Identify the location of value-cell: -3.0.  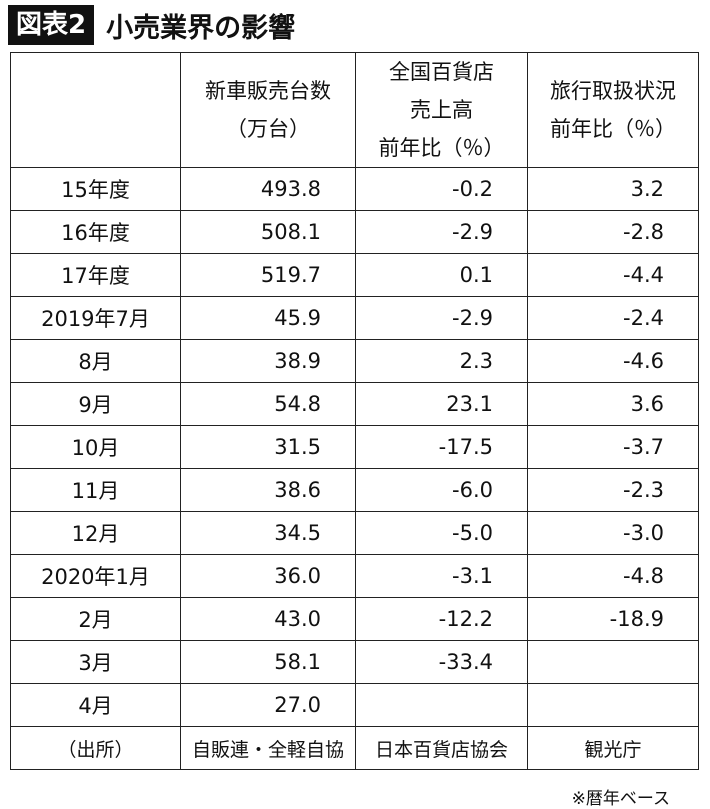
(613, 533).